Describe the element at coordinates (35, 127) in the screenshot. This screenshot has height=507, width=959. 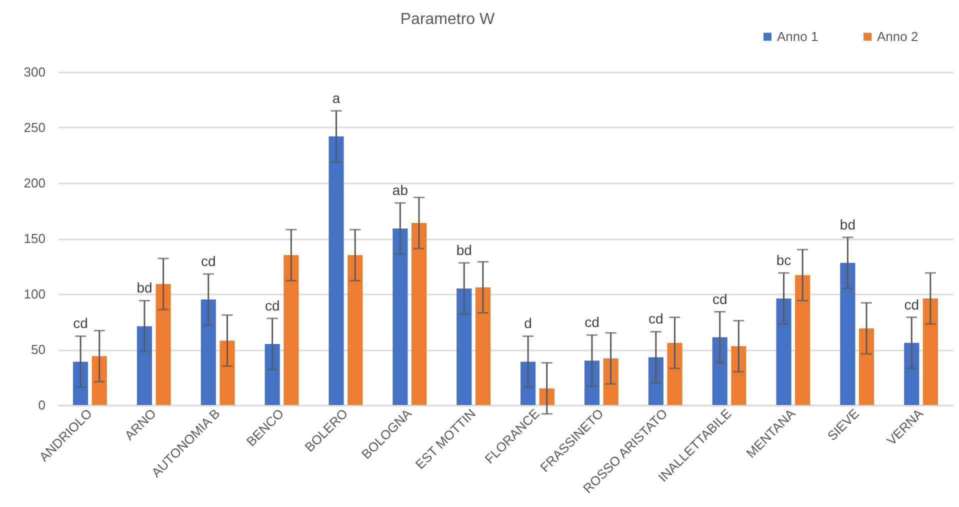
I see `y-tick-label: 250` at that location.